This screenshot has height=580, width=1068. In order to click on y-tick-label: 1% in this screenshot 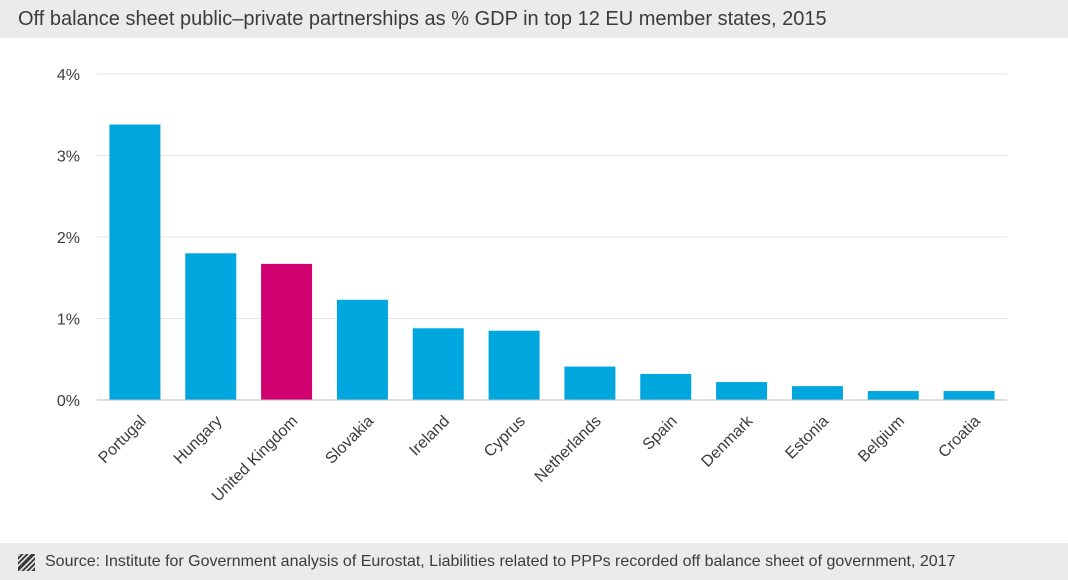, I will do `click(68, 320)`.